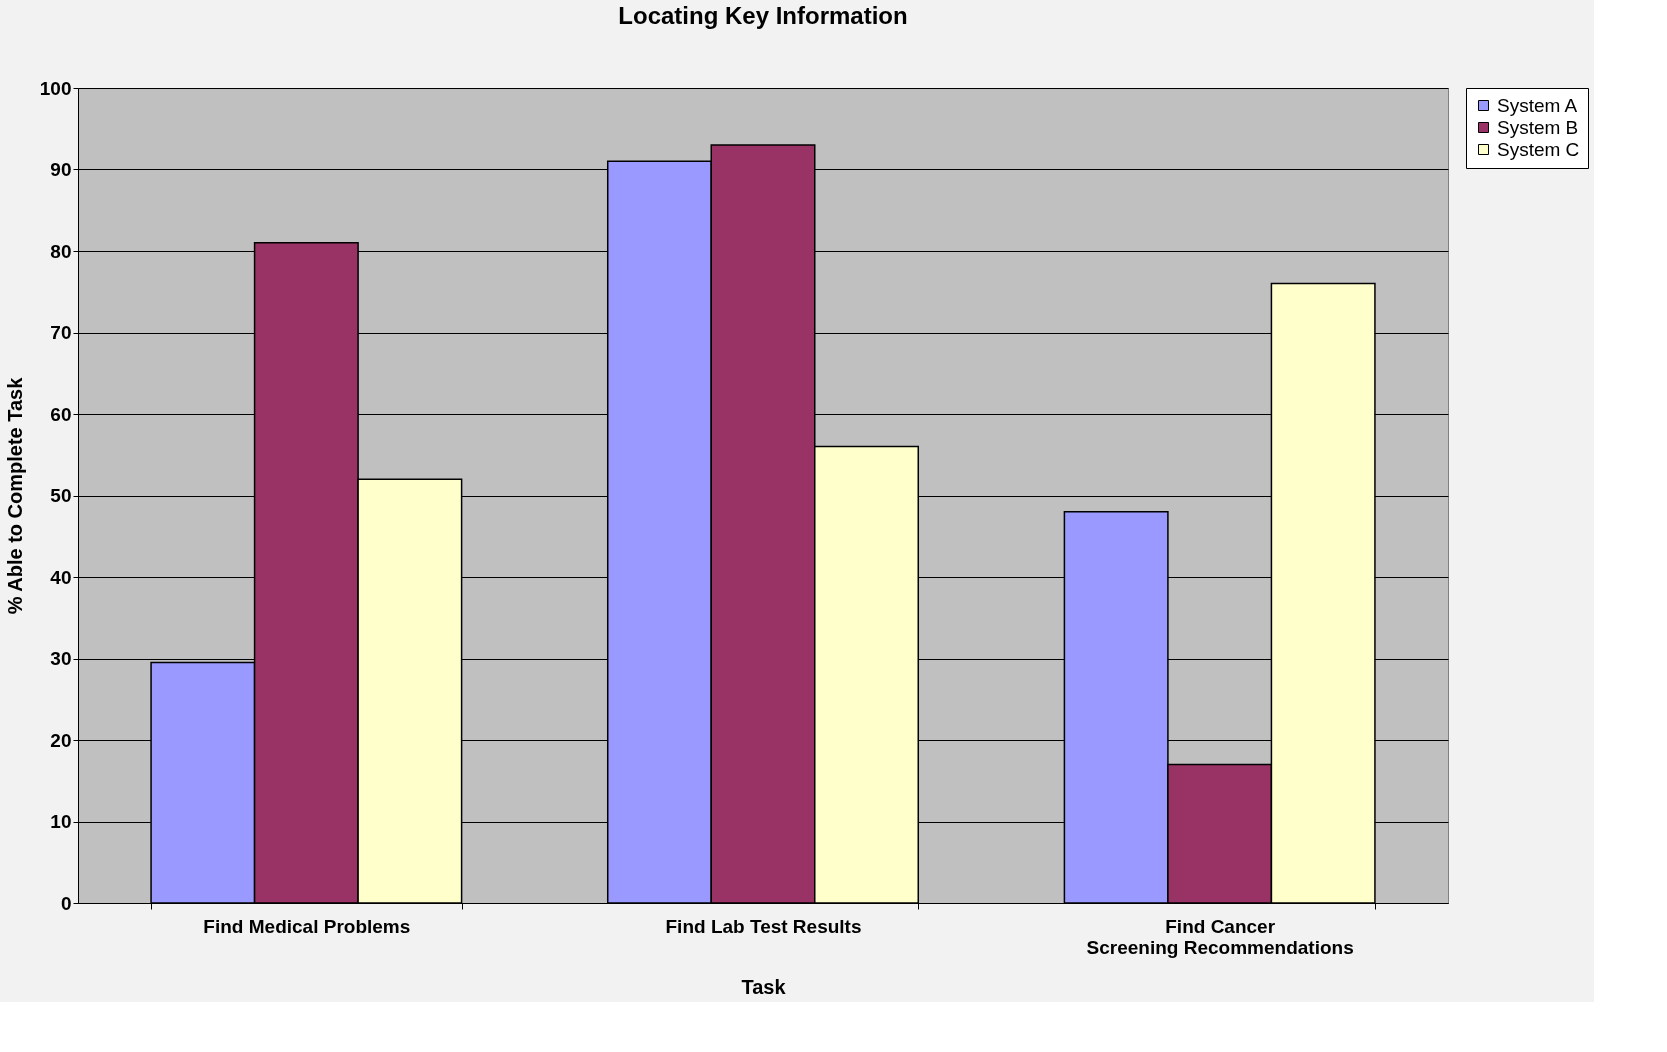  I want to click on y-tick-label: 20, so click(61, 740).